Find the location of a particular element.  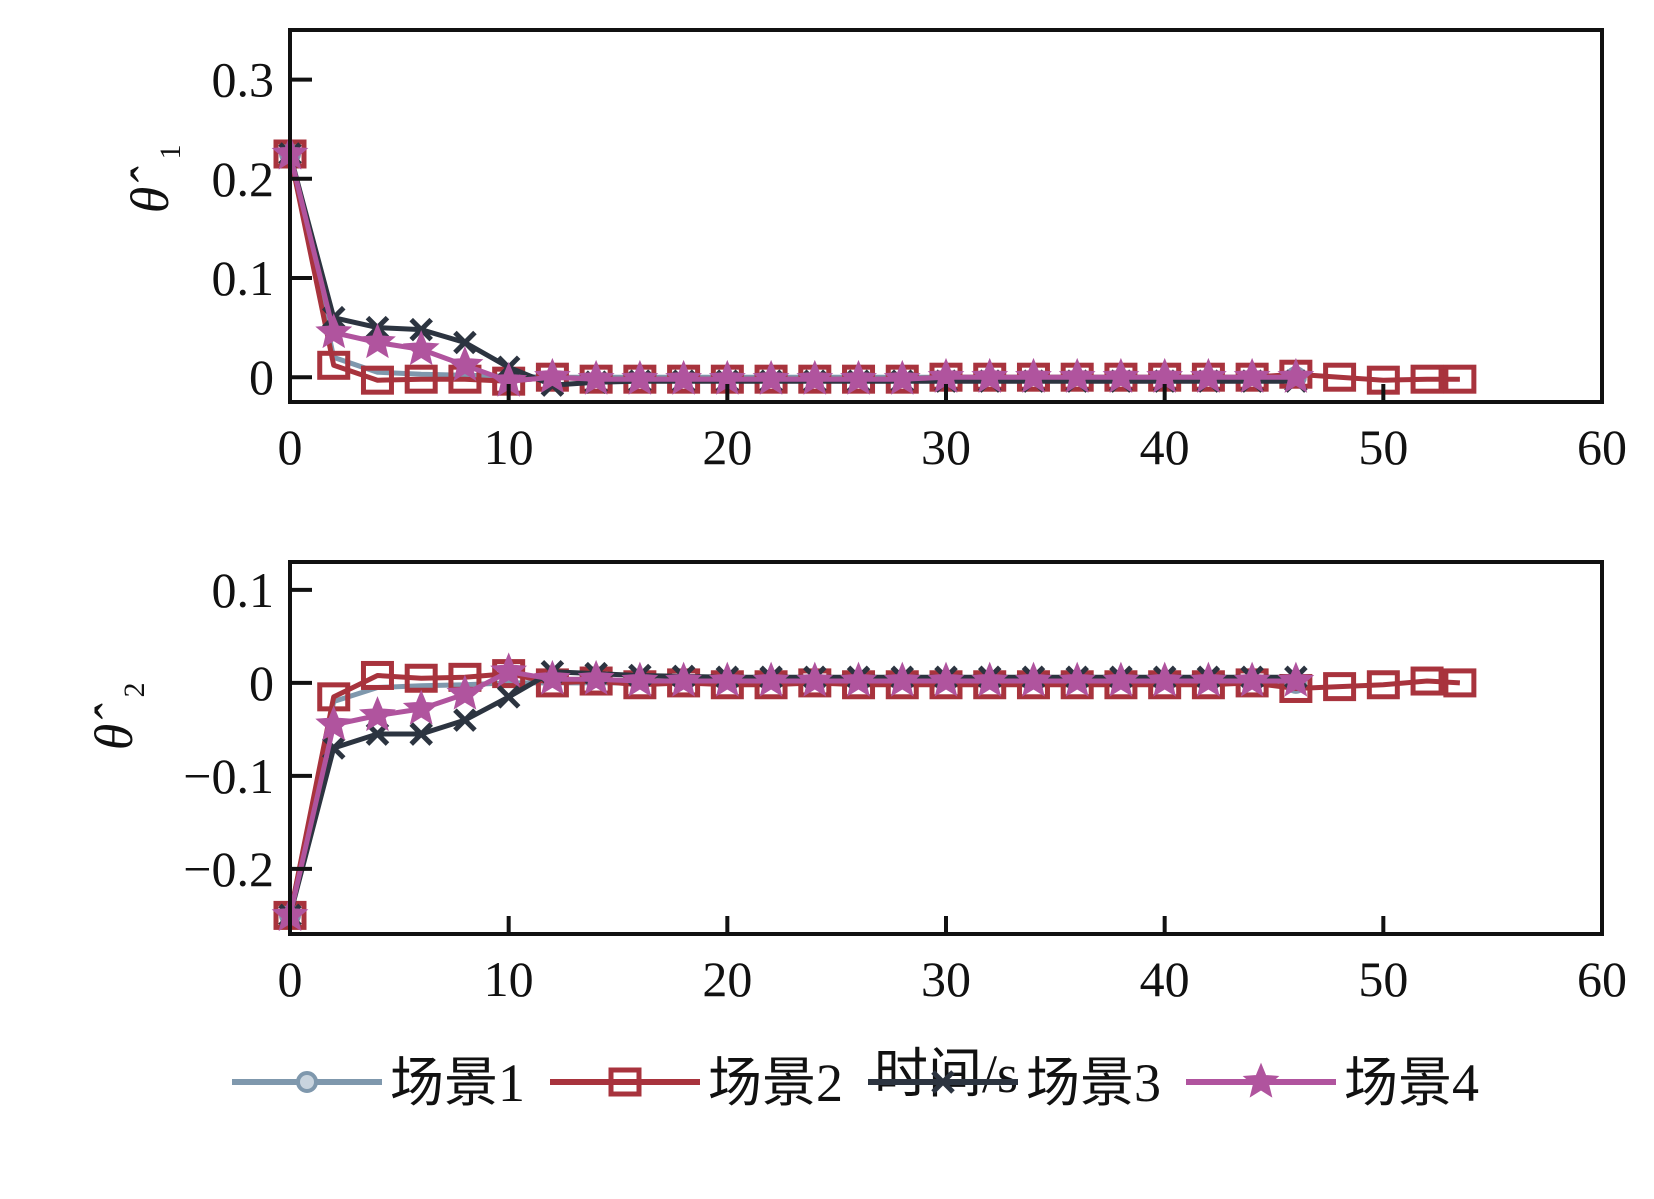

x-tick-label: 20 is located at coordinates (727, 979).